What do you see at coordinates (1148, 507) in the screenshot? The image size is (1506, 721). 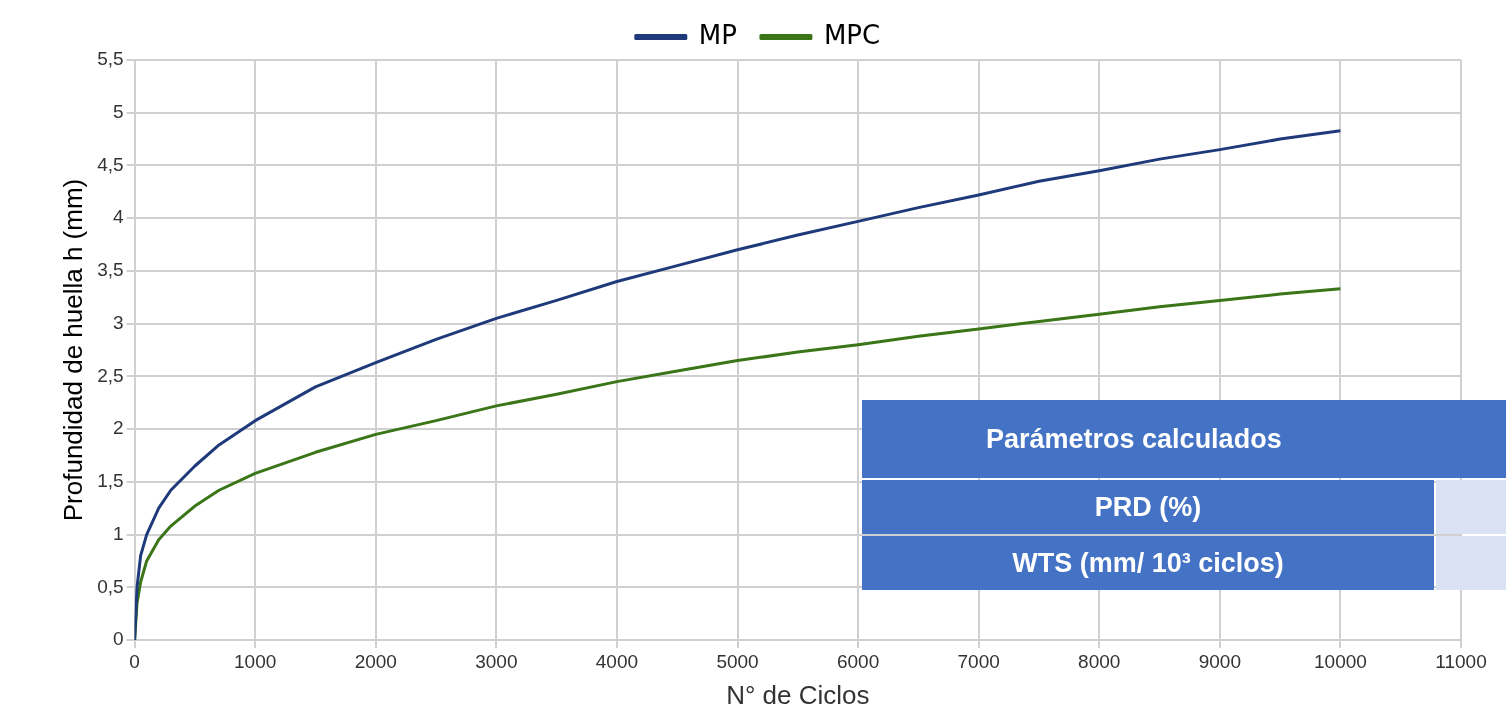 I see `annotation: PRD (%)` at bounding box center [1148, 507].